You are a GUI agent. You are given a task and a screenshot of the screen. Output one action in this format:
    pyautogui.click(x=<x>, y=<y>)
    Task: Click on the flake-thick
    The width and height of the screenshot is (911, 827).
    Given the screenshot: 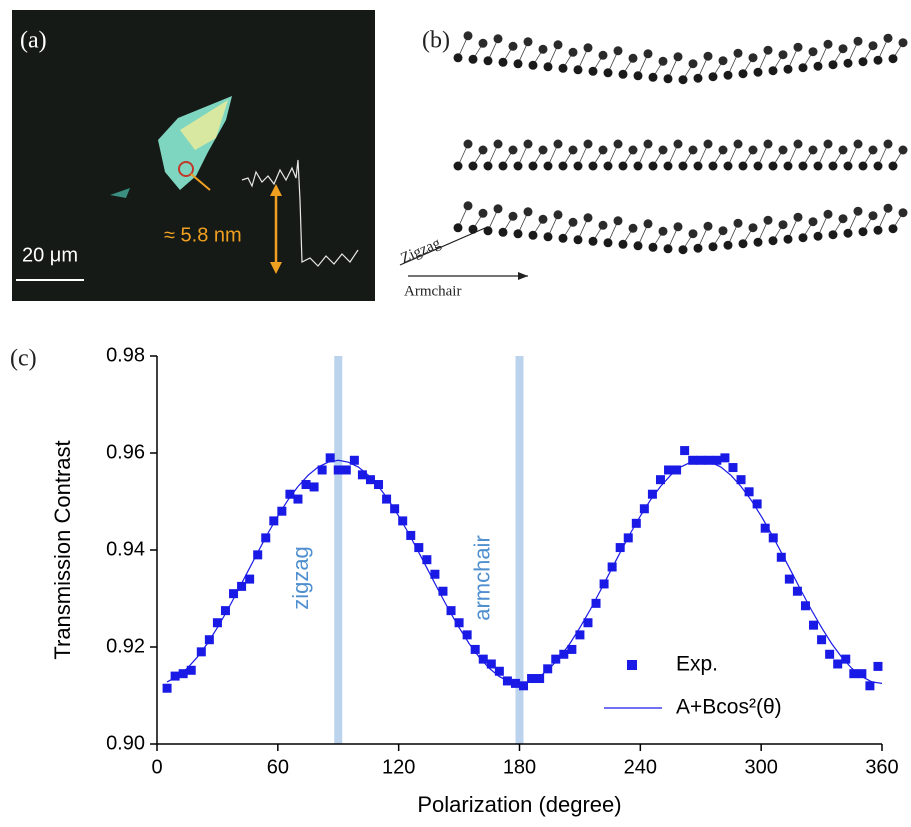 What is the action you would take?
    pyautogui.click(x=204, y=125)
    